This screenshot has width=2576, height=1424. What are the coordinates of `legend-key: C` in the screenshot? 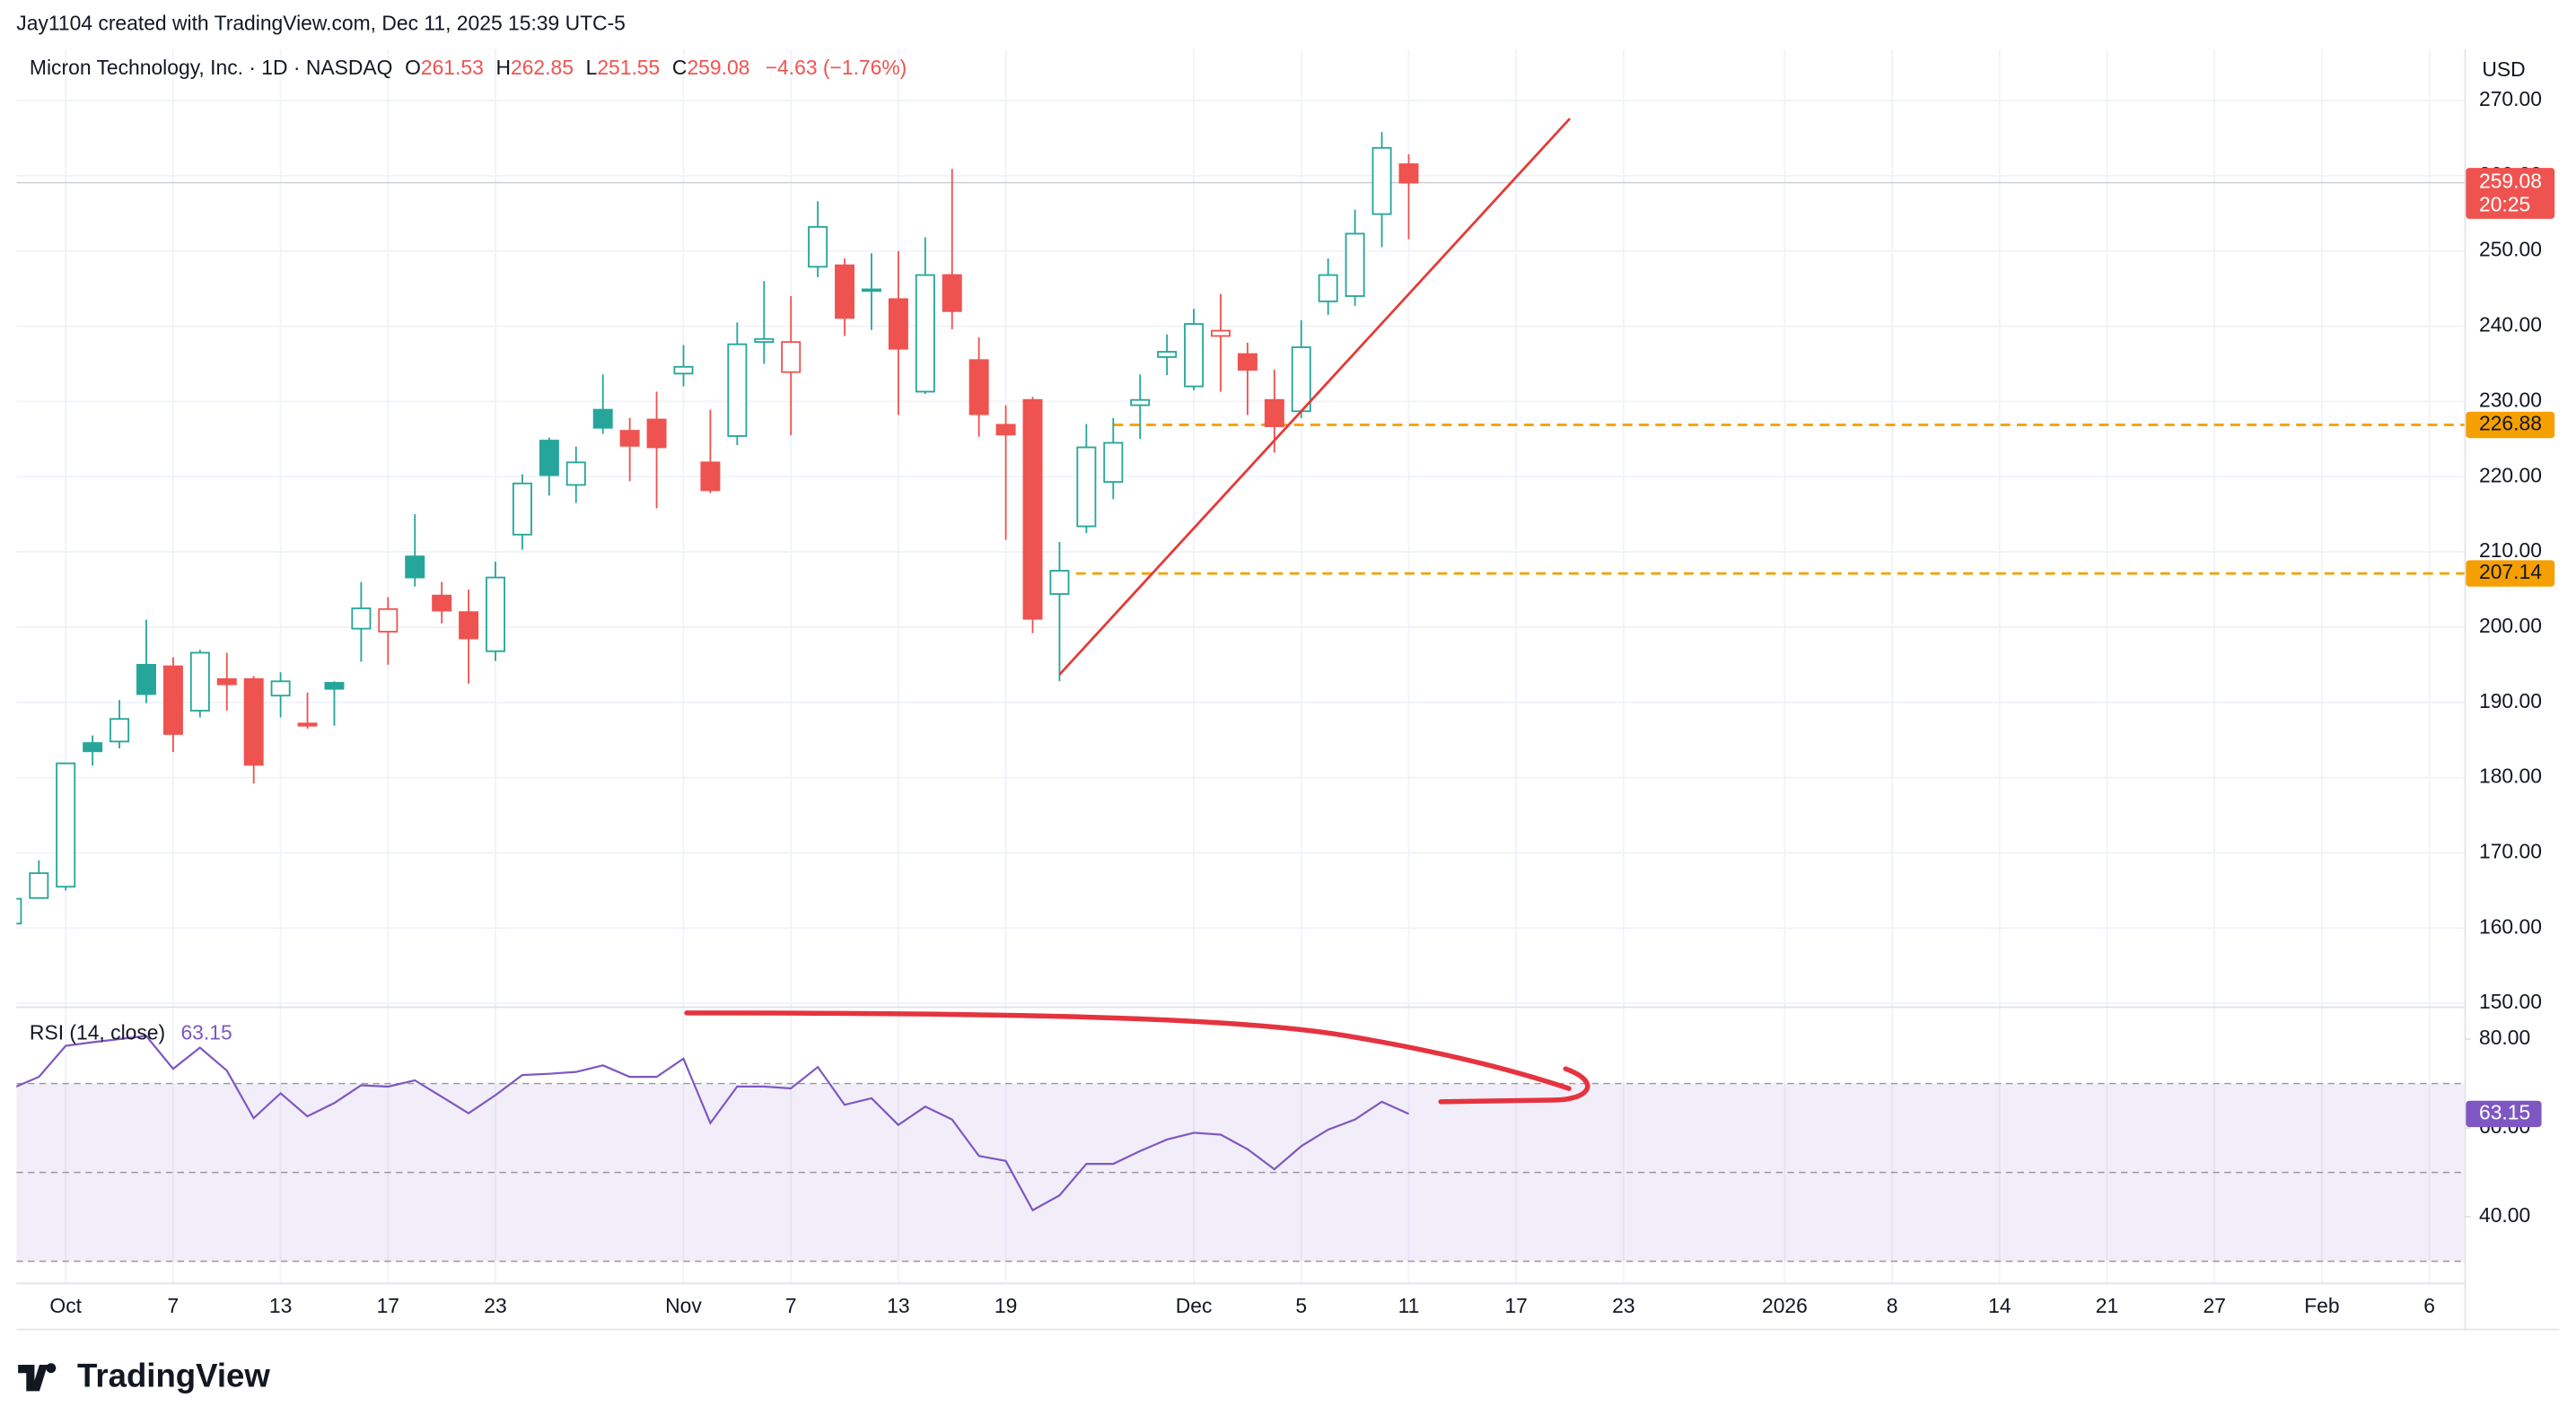 It's located at (680, 67).